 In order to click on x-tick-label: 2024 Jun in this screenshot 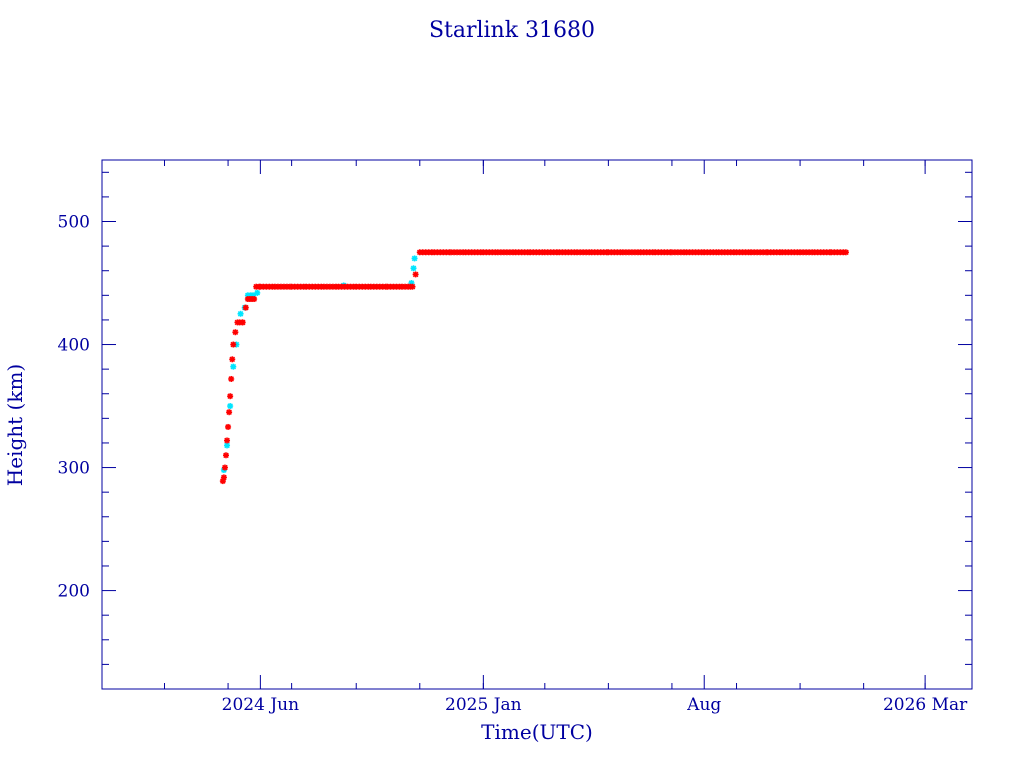, I will do `click(260, 705)`.